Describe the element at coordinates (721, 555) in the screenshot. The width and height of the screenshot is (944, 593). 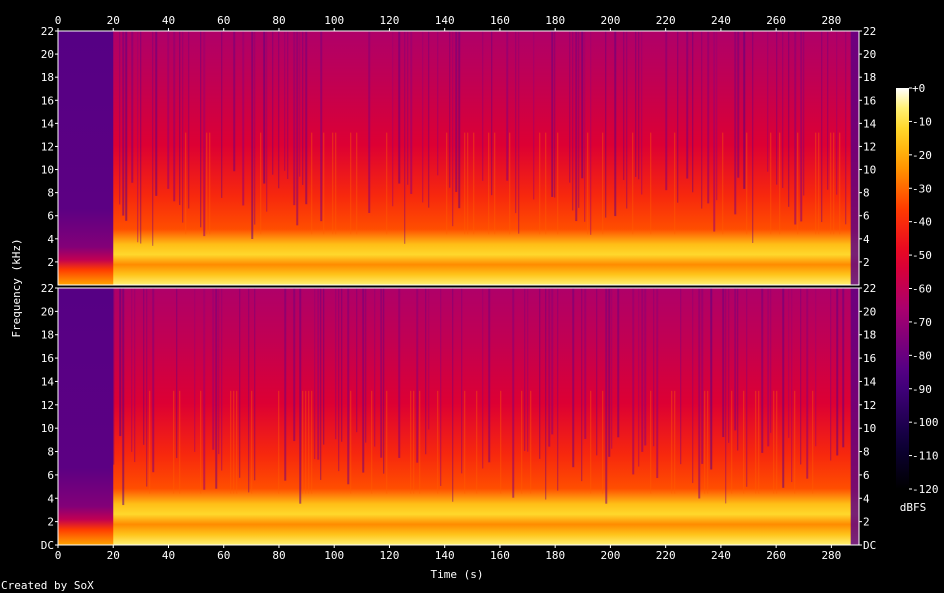
I see `x-tick-label: 240` at that location.